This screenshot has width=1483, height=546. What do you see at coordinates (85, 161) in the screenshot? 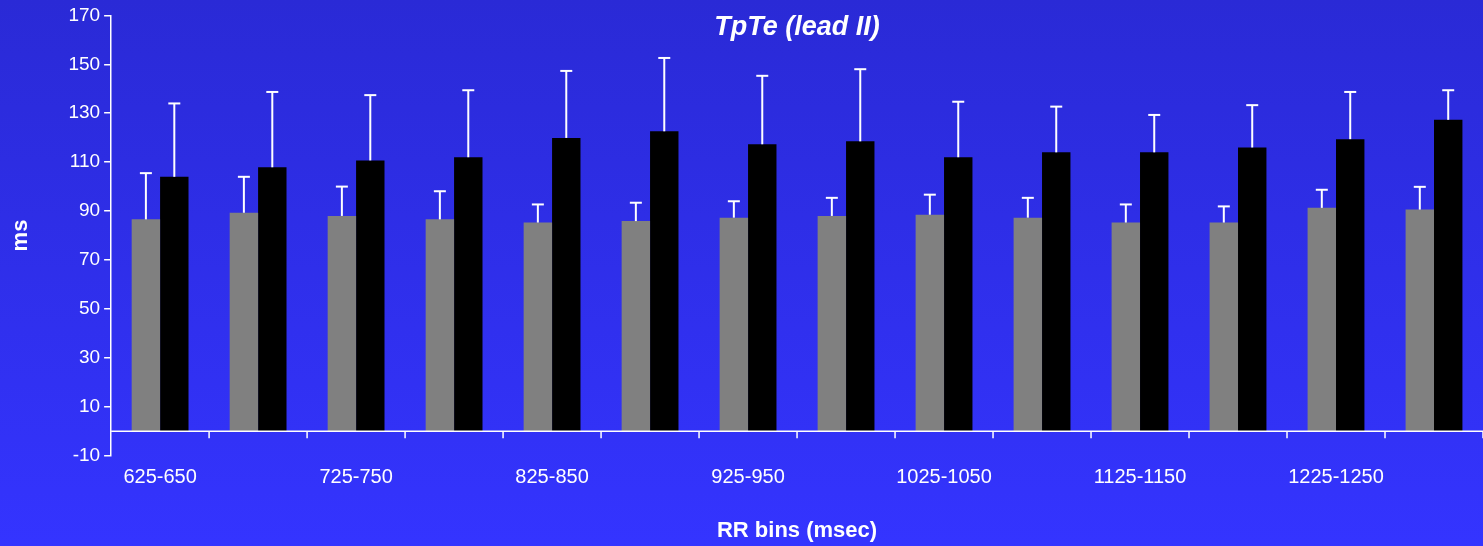
I see `y-tick-label: 110` at bounding box center [85, 161].